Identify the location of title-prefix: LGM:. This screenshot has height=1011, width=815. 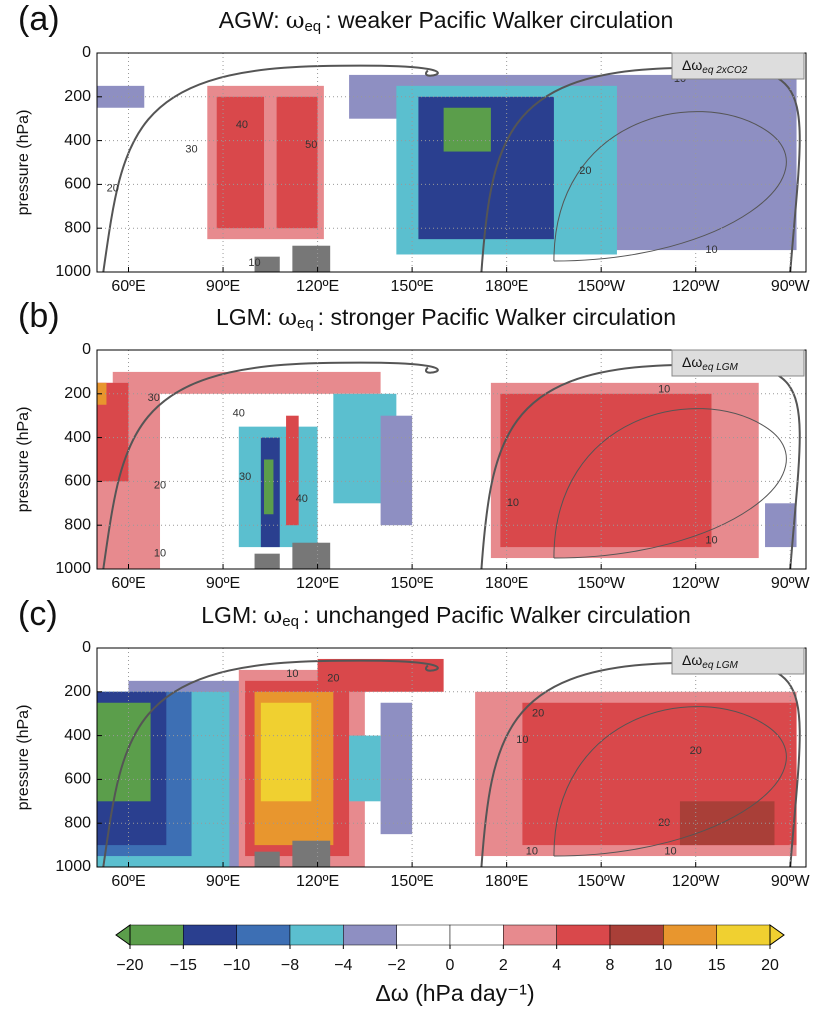
(229, 615).